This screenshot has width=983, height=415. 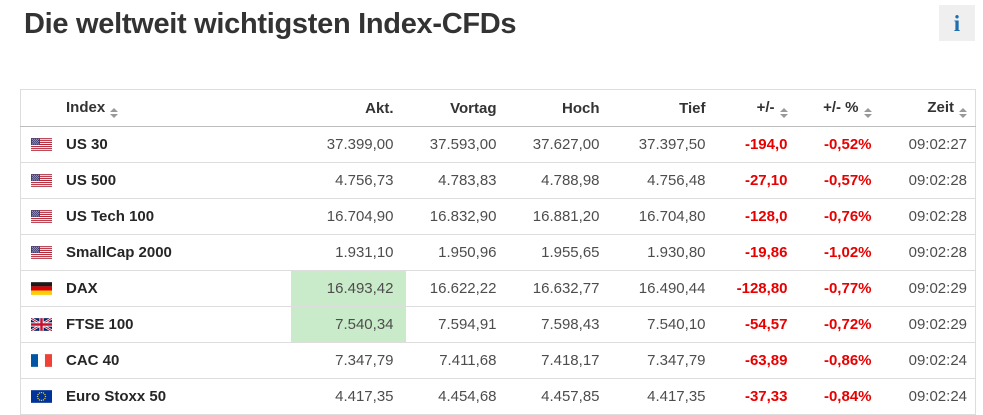 What do you see at coordinates (87, 144) in the screenshot?
I see `index-name-link: US 30` at bounding box center [87, 144].